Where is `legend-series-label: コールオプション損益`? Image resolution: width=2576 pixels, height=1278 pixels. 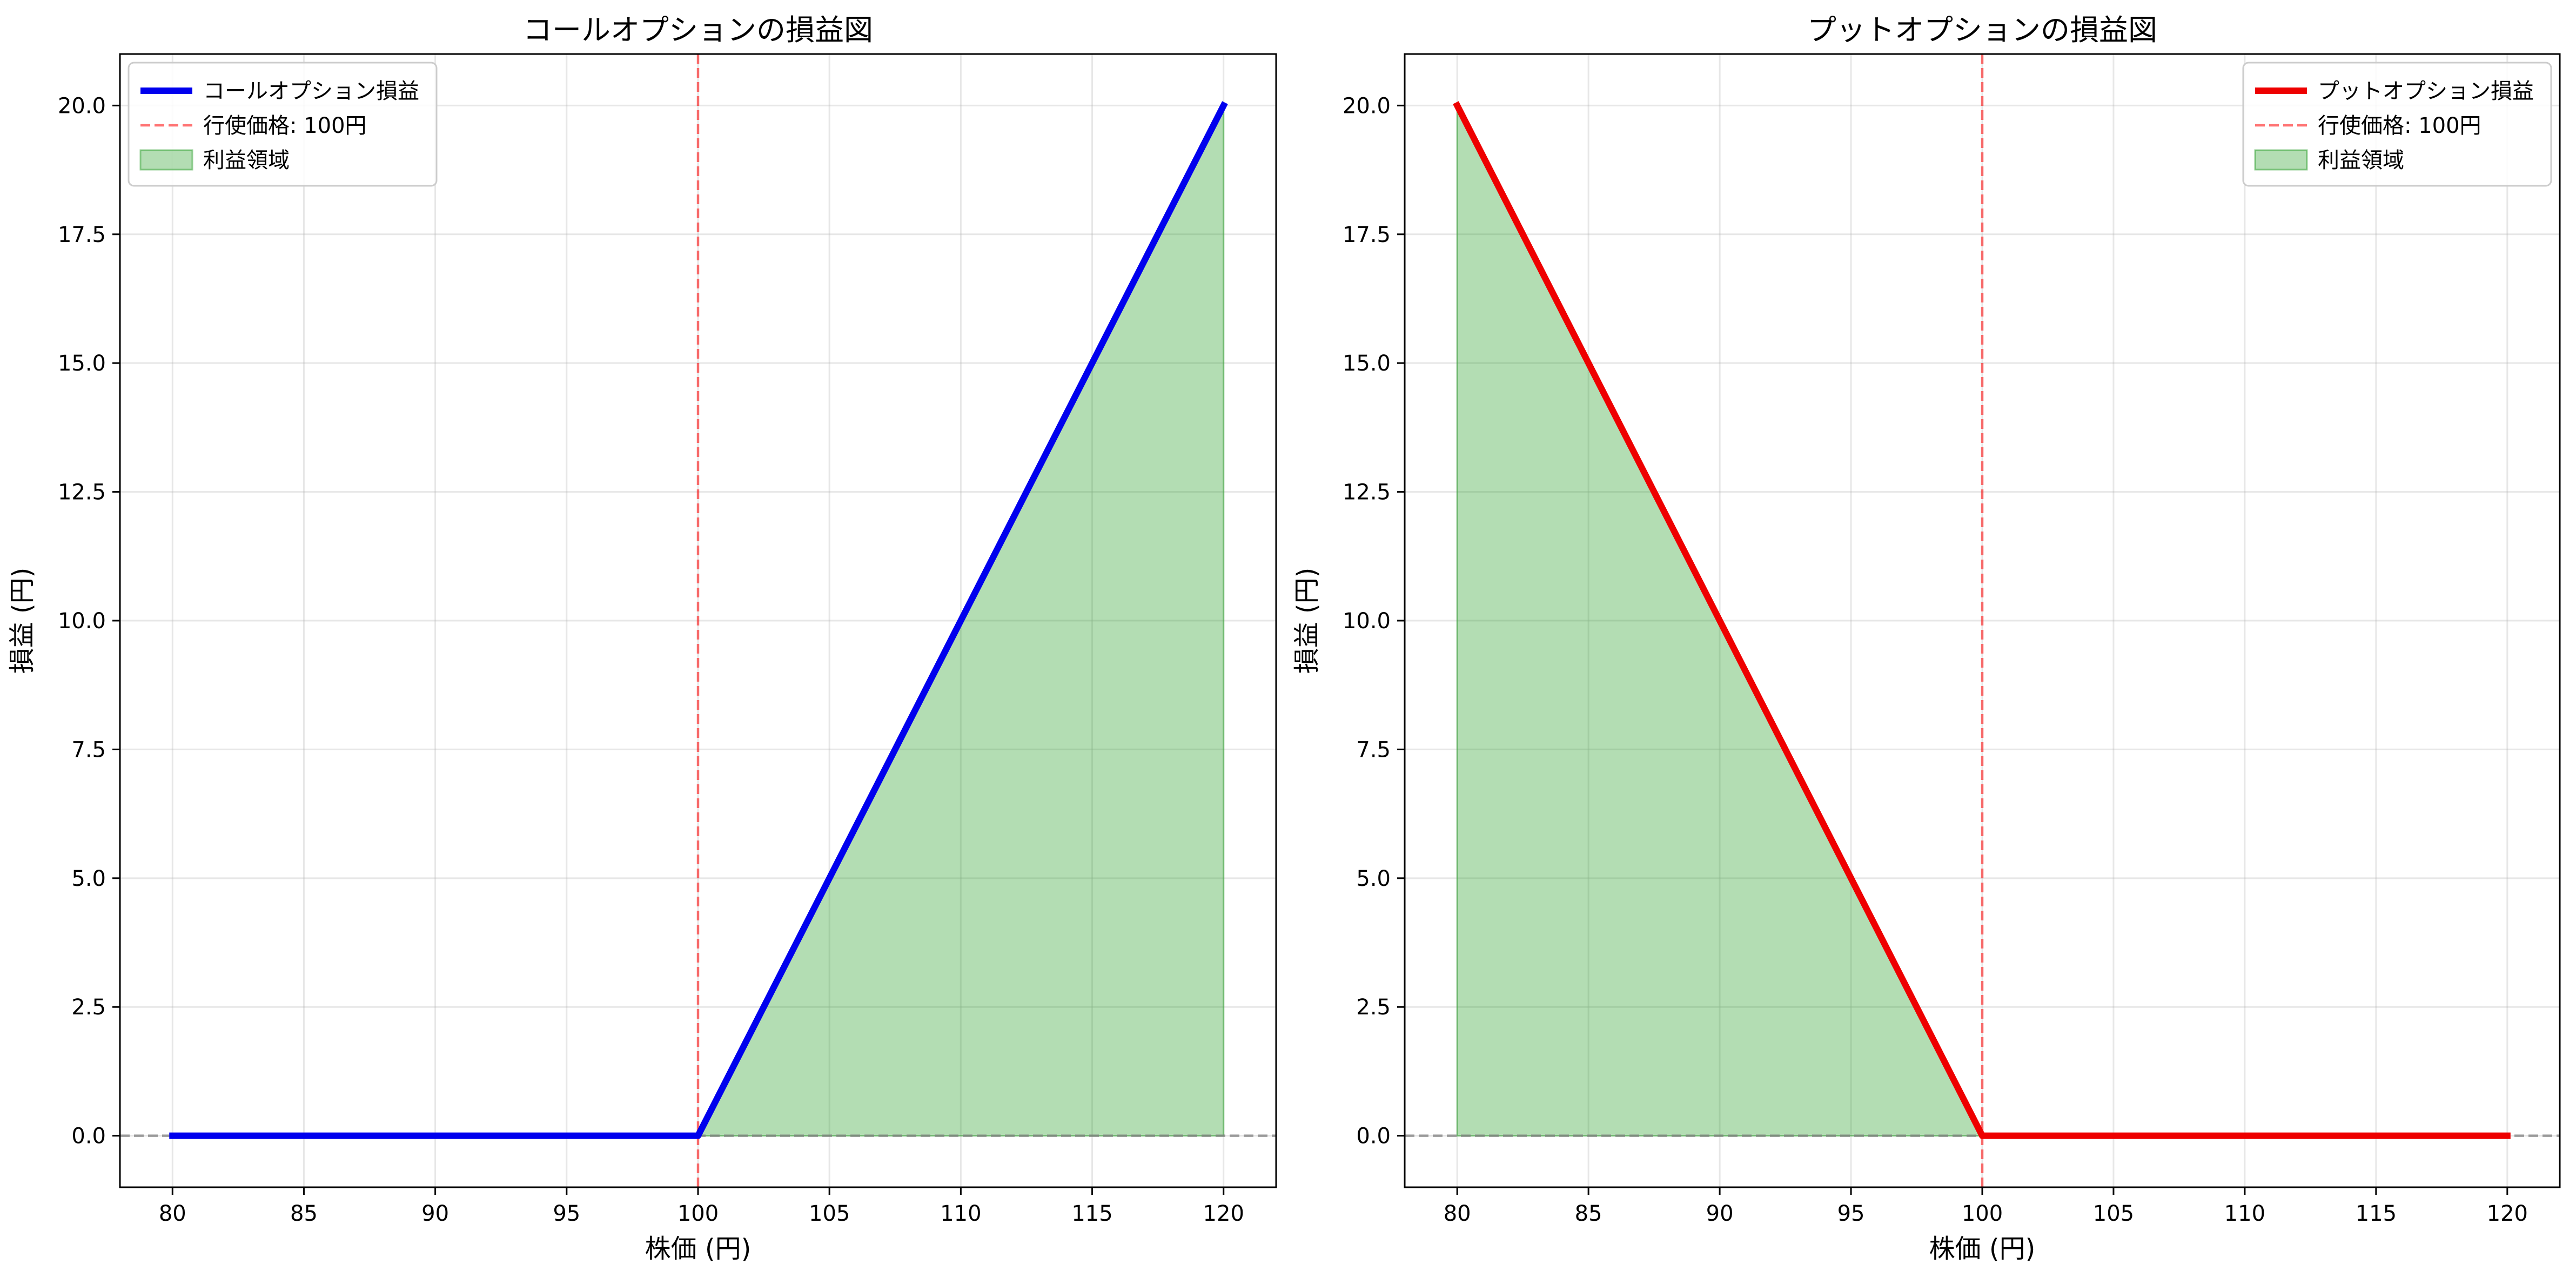
legend-series-label: コールオプション損益 is located at coordinates (311, 91).